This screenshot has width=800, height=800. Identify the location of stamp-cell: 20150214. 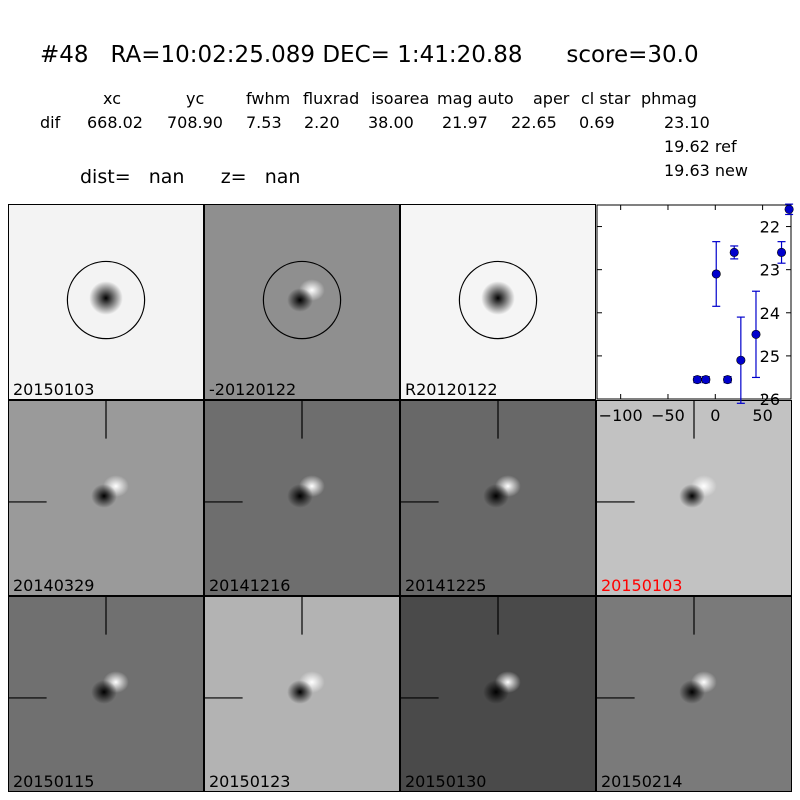
(694, 694).